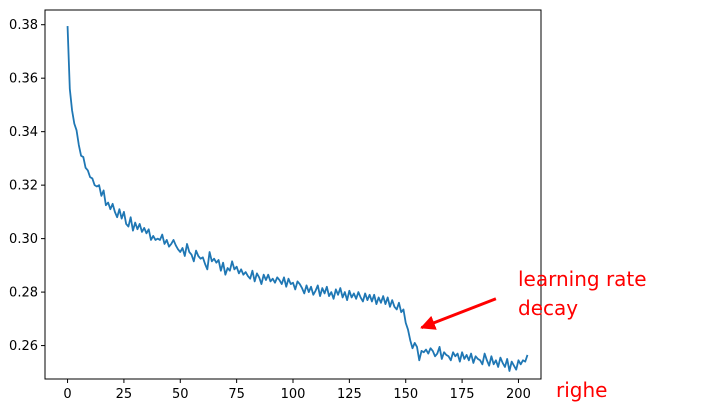 The height and width of the screenshot is (410, 701). Describe the element at coordinates (23, 132) in the screenshot. I see `y-tick-label: 0.34` at that location.